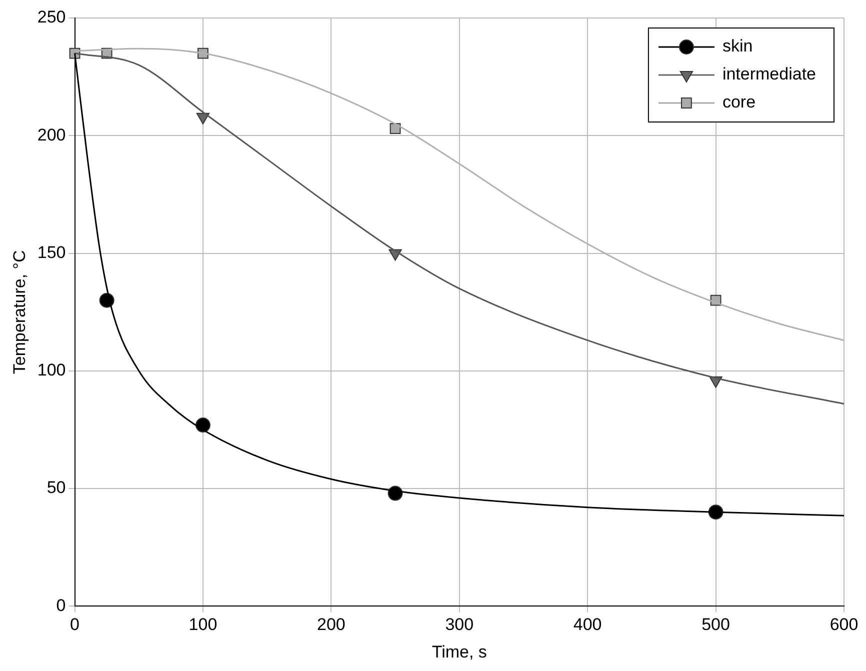 The height and width of the screenshot is (671, 866). I want to click on y-tick-label: 150, so click(51, 252).